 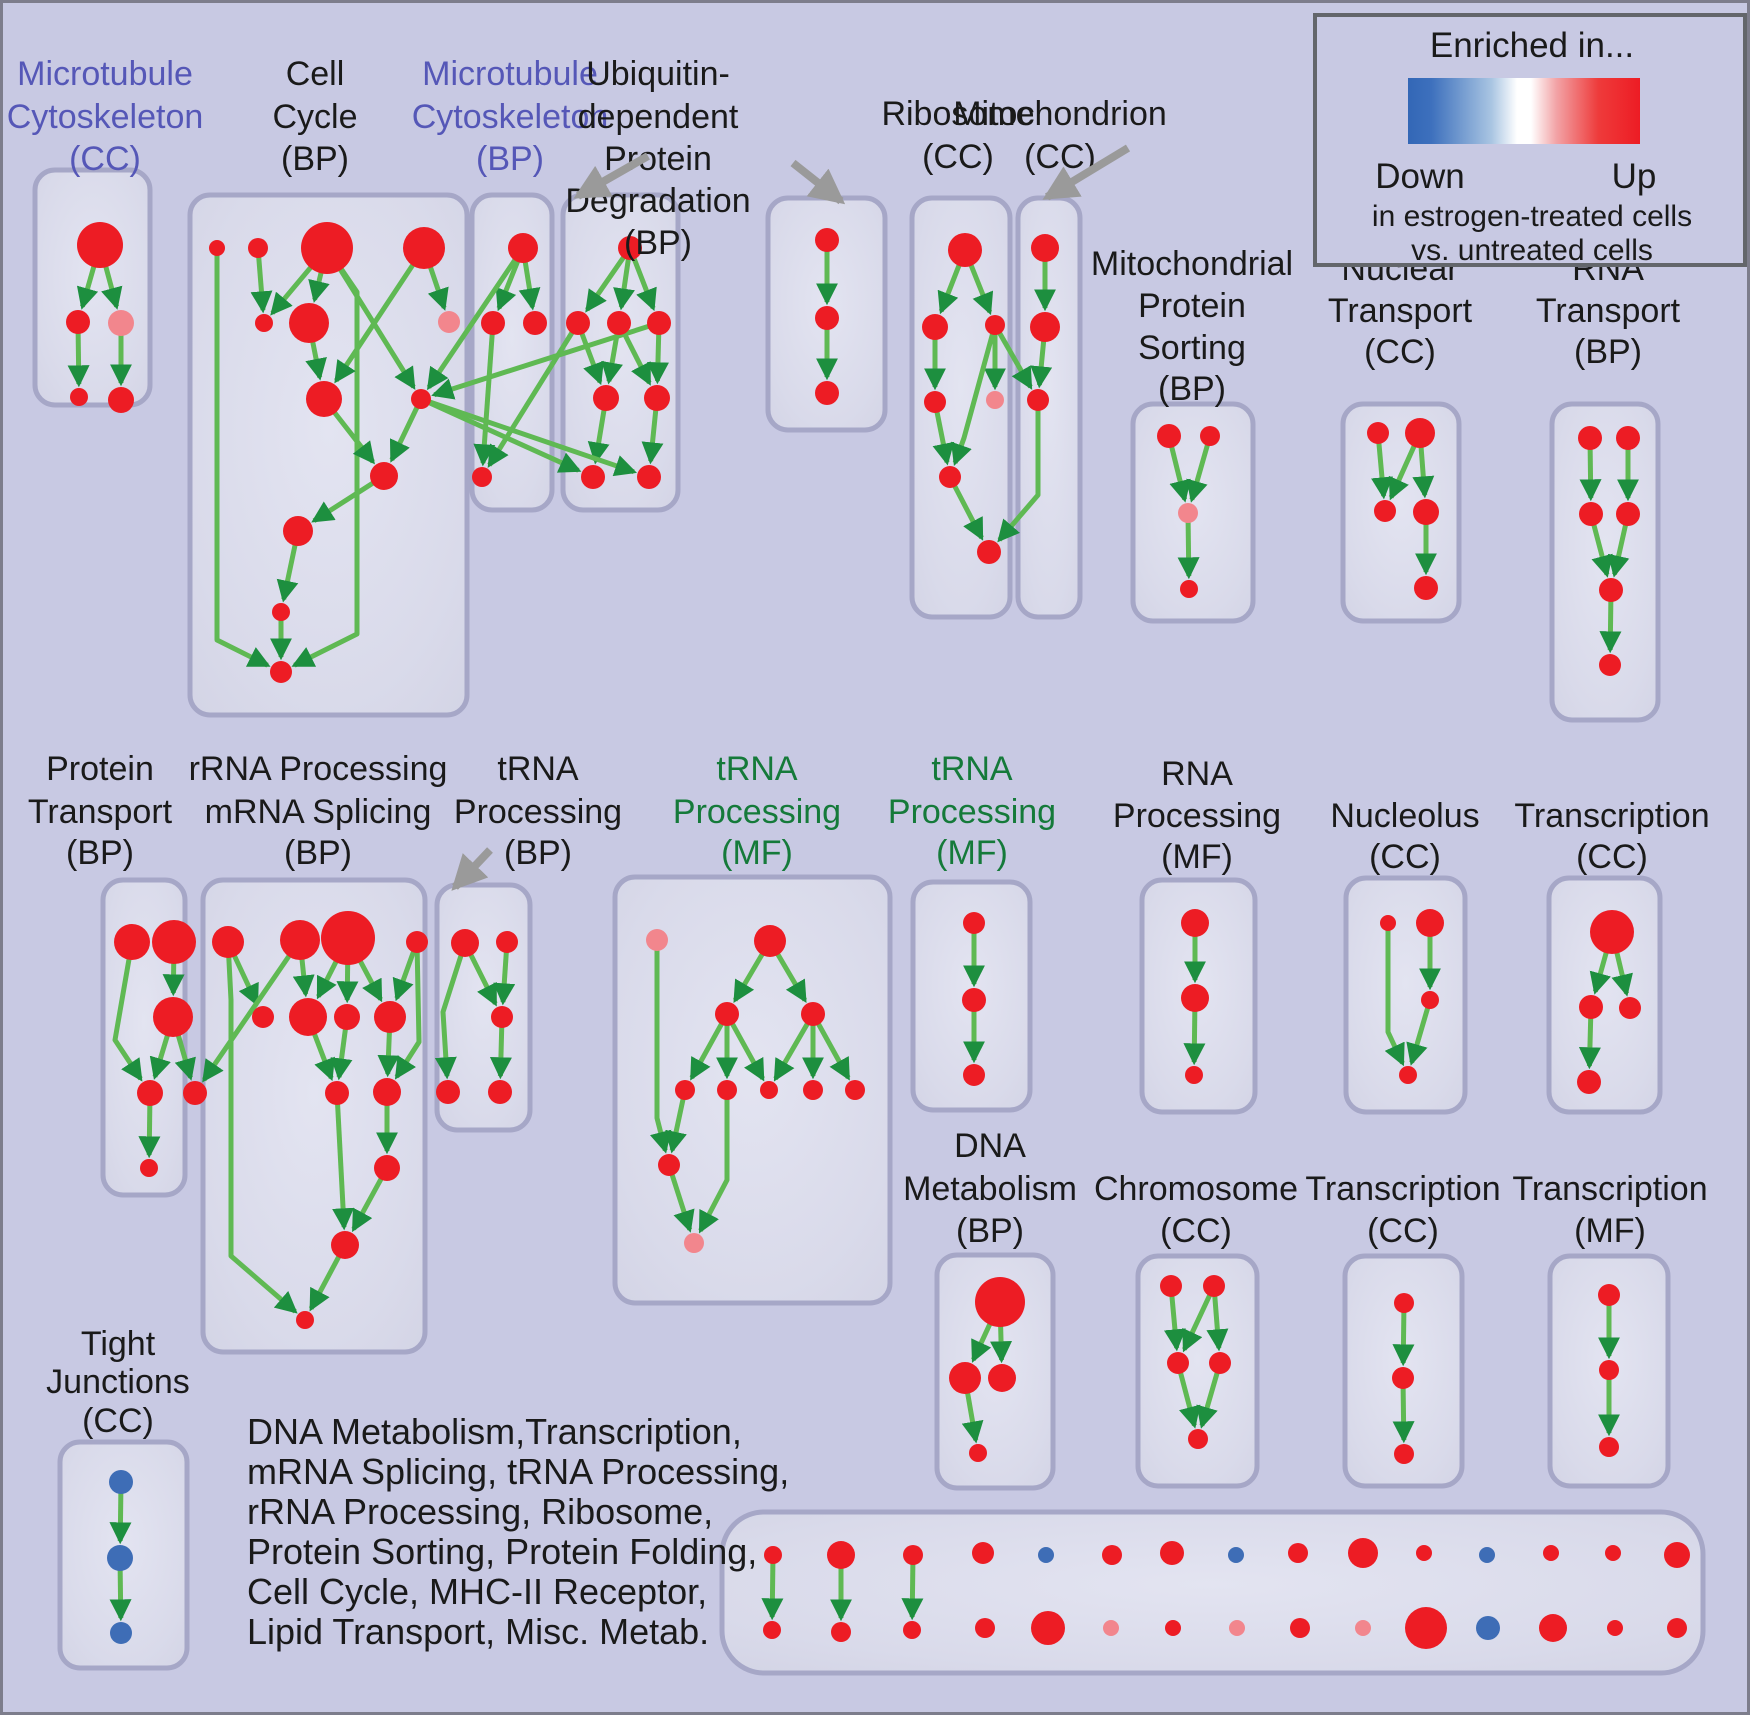 I want to click on node-rib3-red, so click(x=995, y=325).